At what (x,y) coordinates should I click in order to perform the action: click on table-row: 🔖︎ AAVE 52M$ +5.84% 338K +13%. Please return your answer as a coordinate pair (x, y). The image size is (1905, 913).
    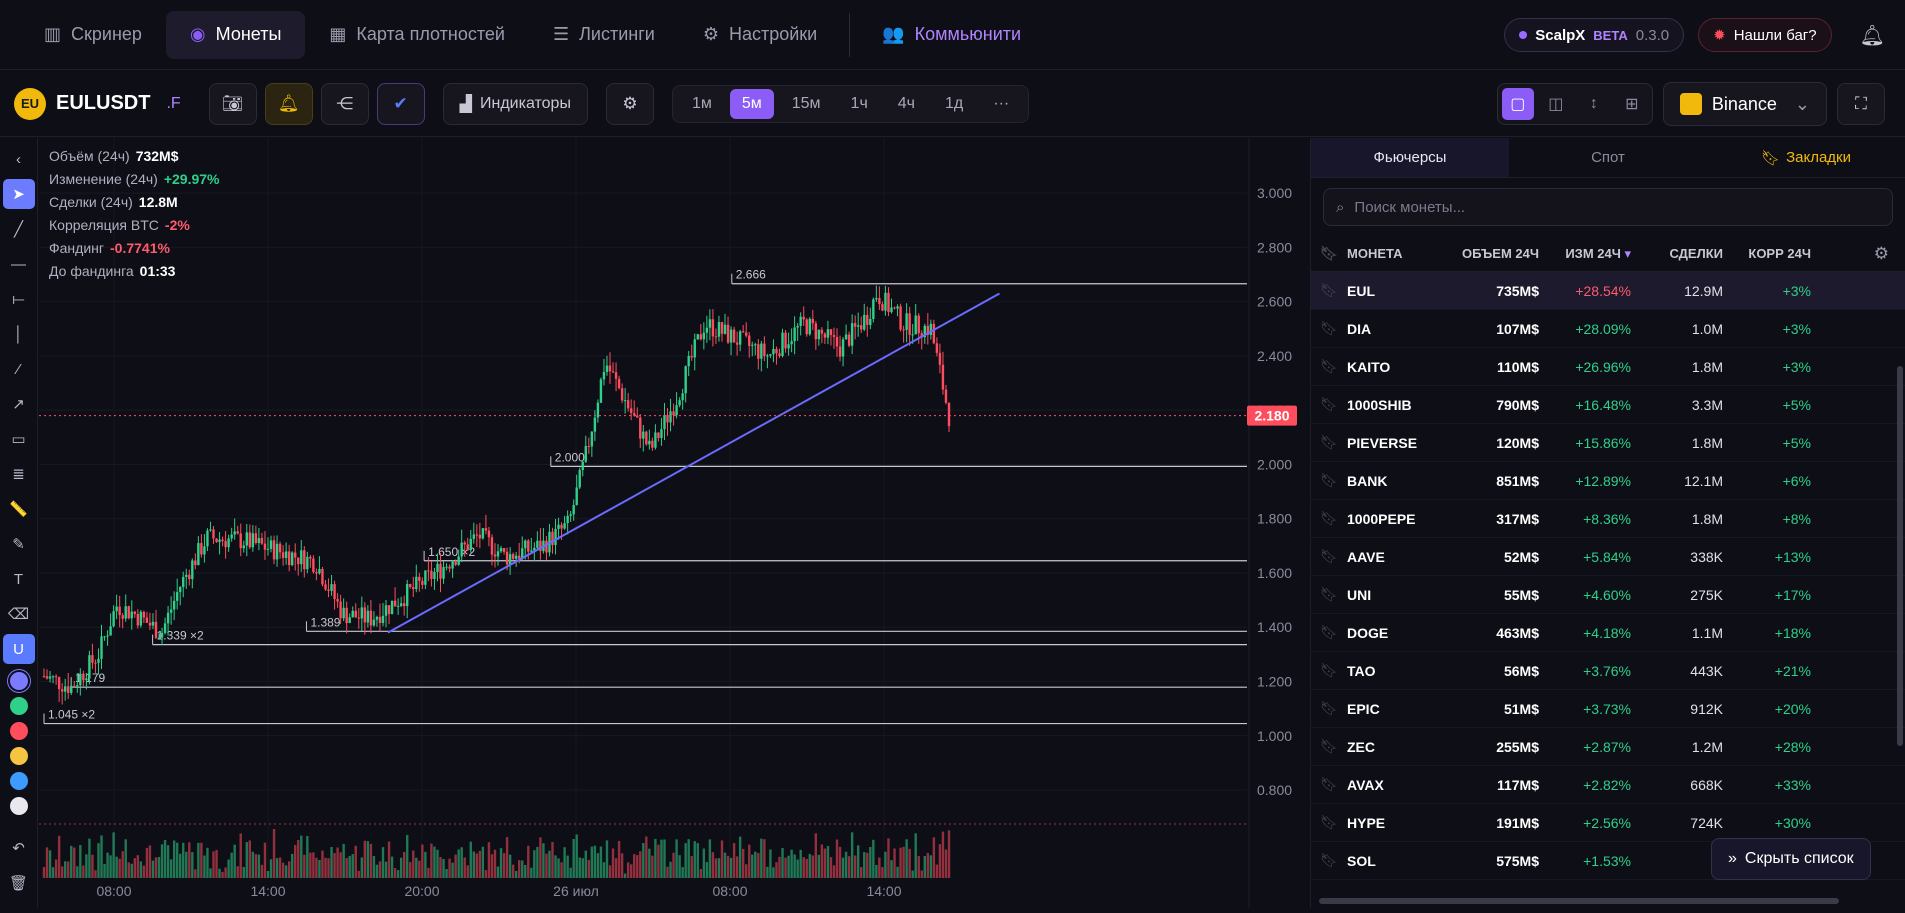
    Looking at the image, I should click on (1608, 557).